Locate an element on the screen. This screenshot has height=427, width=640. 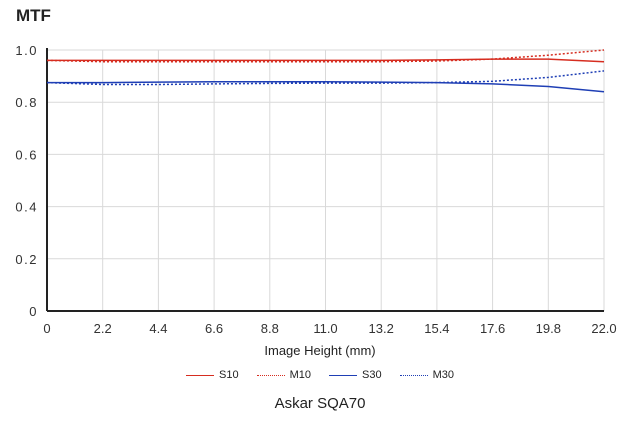
series-line-s10 is located at coordinates (326, 60).